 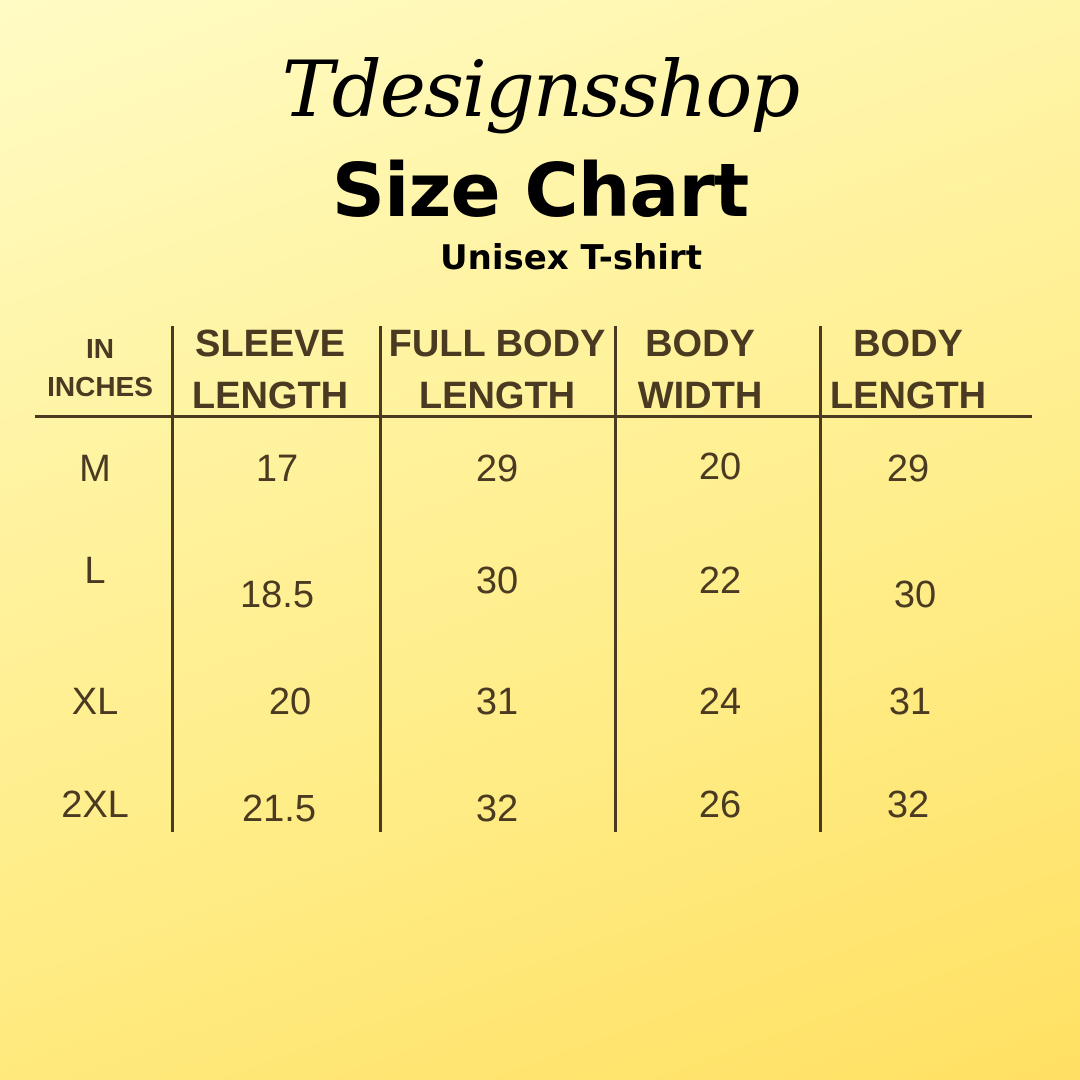 What do you see at coordinates (700, 396) in the screenshot?
I see `column-header-line: WIDTH` at bounding box center [700, 396].